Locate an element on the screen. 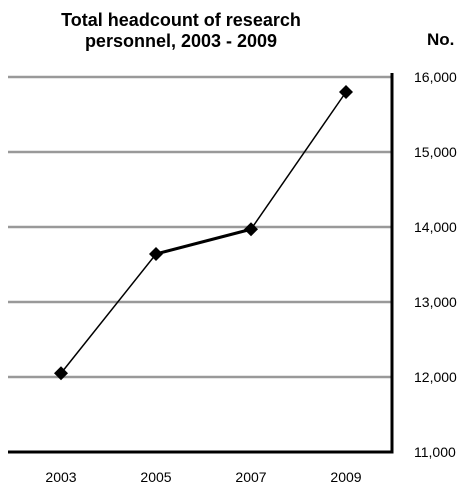  y-tick-label: 12,000 is located at coordinates (435, 377).